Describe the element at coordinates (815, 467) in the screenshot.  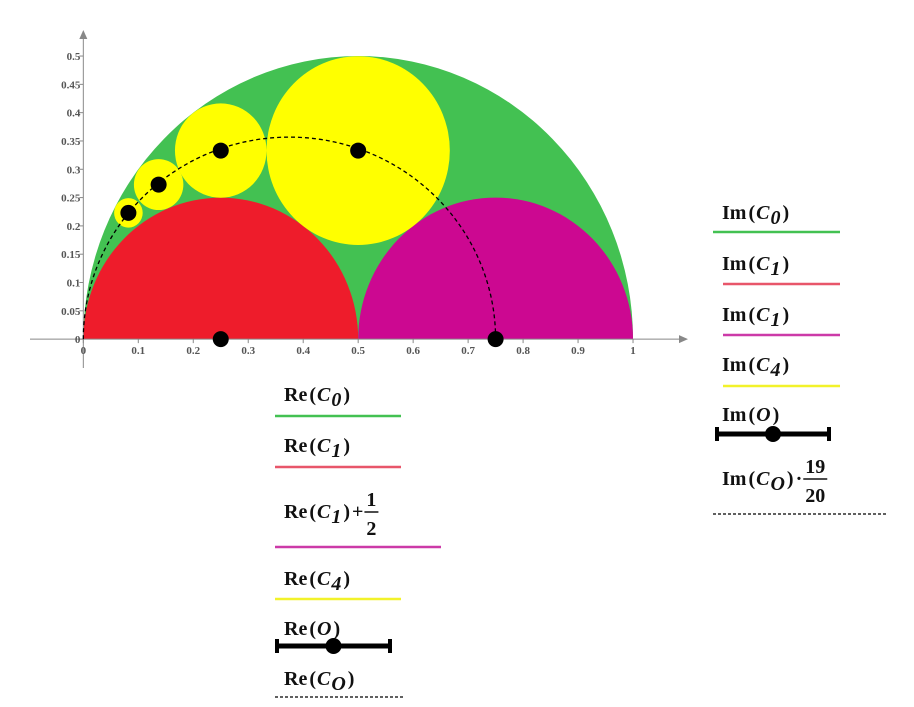
I see `legend-num: 19` at that location.